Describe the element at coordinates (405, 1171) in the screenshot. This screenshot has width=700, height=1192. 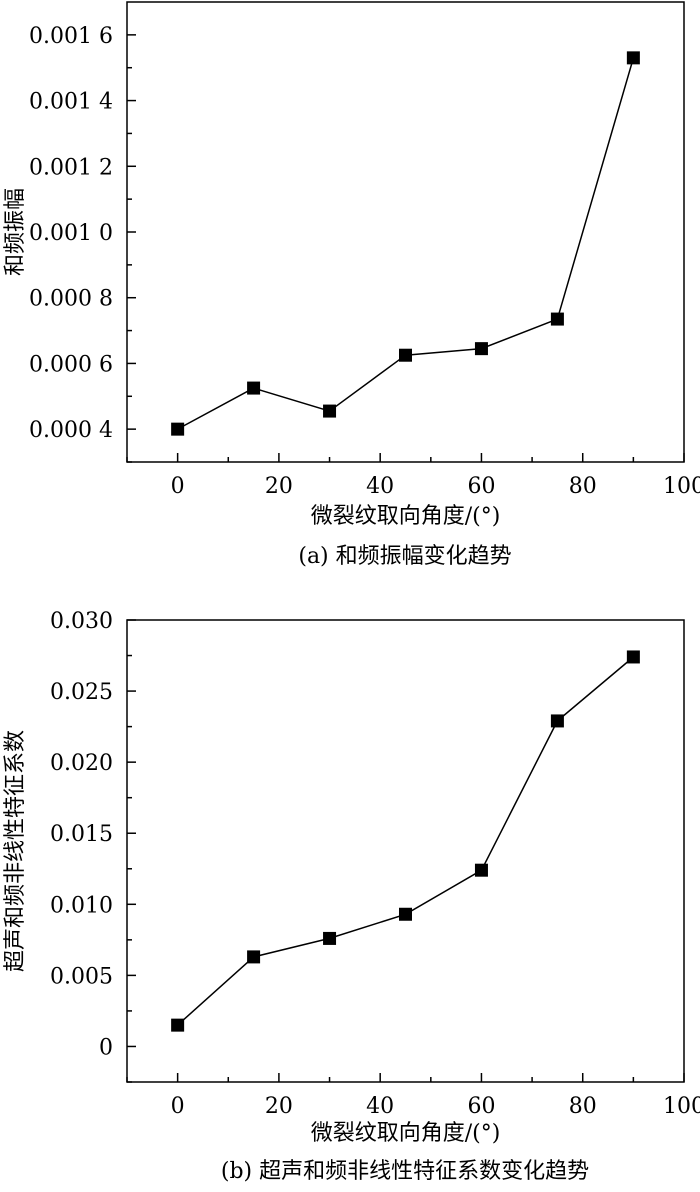
I see `figure-caption: (b) 超声和频非线性特征系数变化趋势` at that location.